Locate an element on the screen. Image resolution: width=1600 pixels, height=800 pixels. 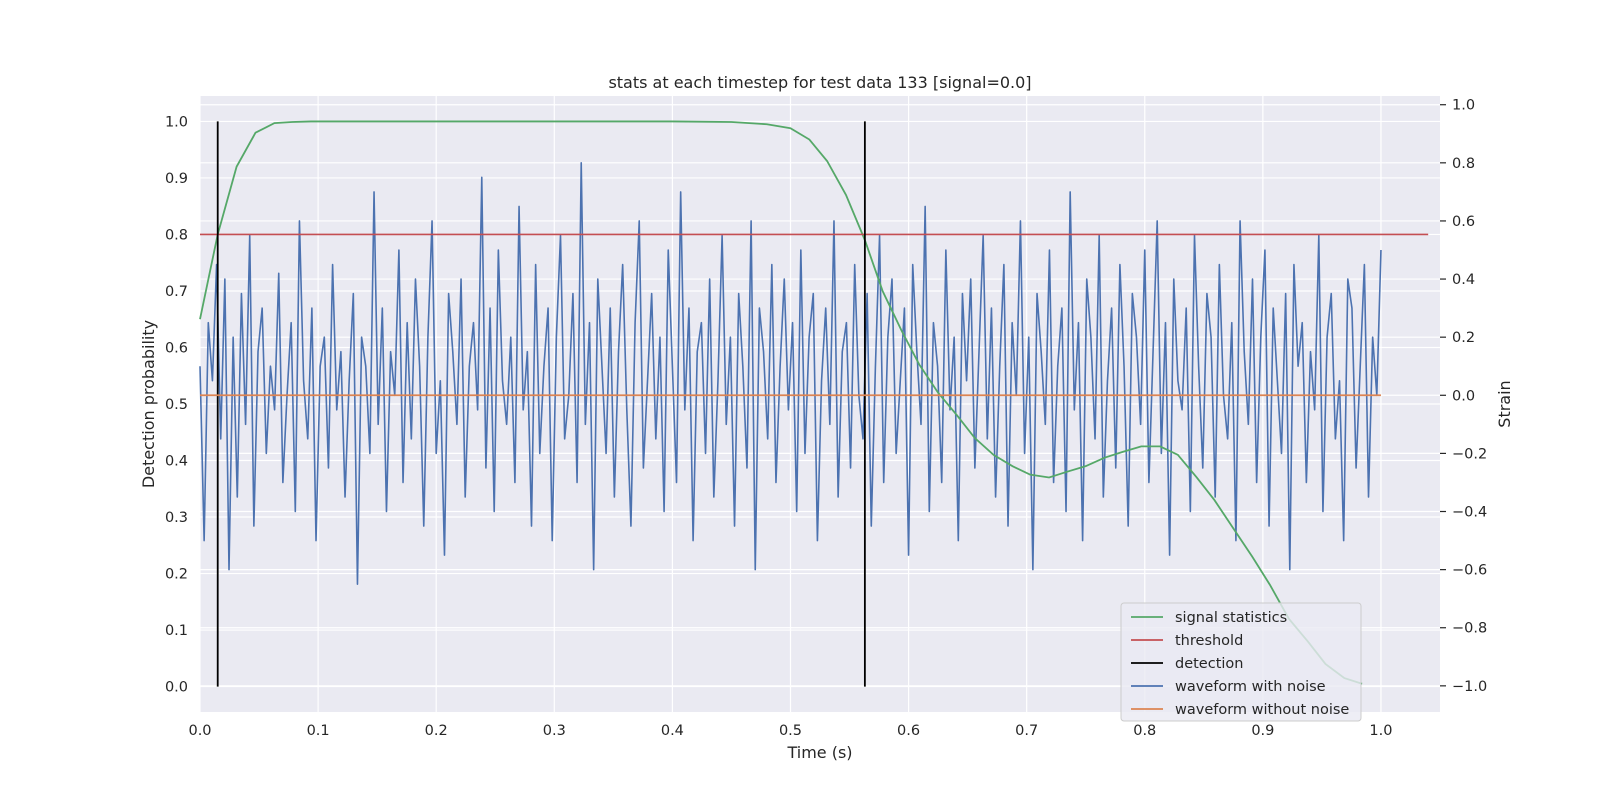
x-tick-label: 0.8 is located at coordinates (1144, 731).